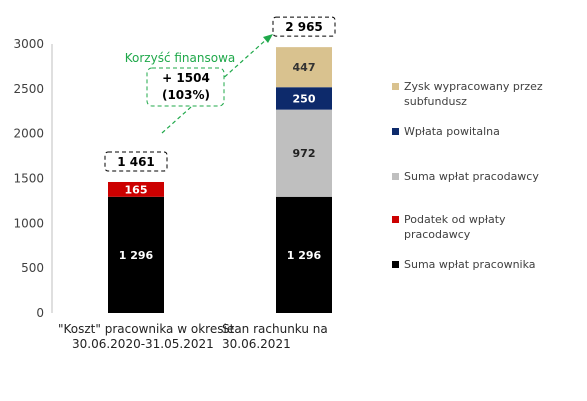  Describe the element at coordinates (28, 44) in the screenshot. I see `y-tick-label-6: 3000` at that location.